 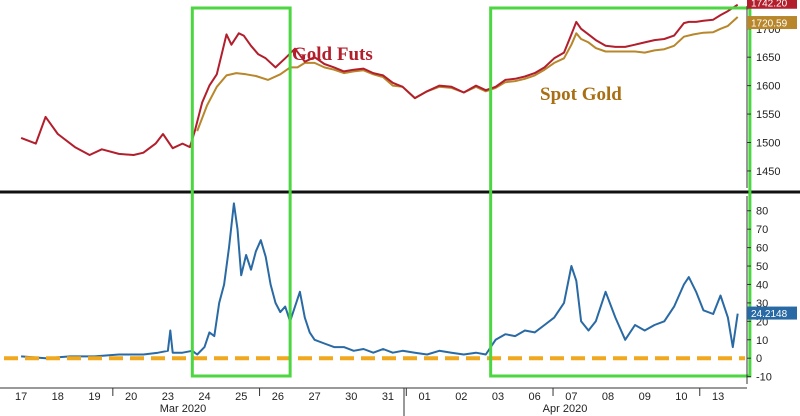 What do you see at coordinates (241, 397) in the screenshot?
I see `x-tick-label: 25` at bounding box center [241, 397].